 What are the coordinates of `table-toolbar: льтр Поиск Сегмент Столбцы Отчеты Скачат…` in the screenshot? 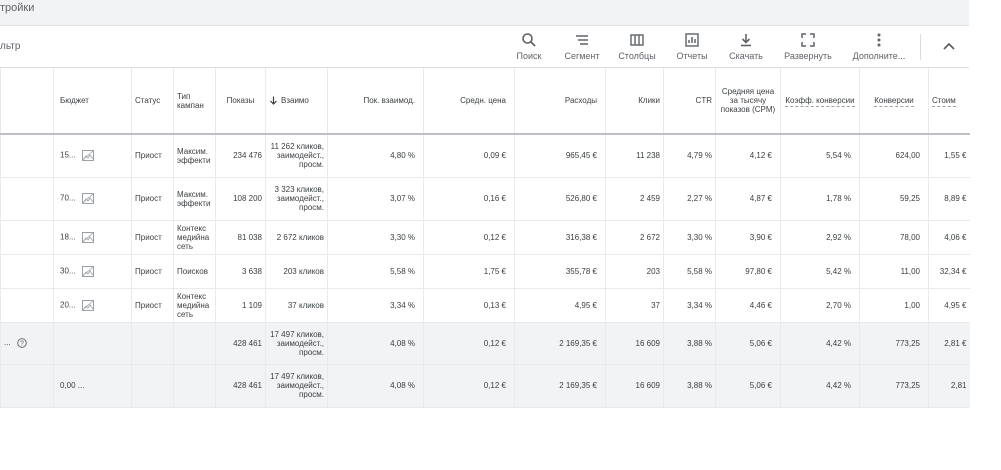 It's located at (484, 47).